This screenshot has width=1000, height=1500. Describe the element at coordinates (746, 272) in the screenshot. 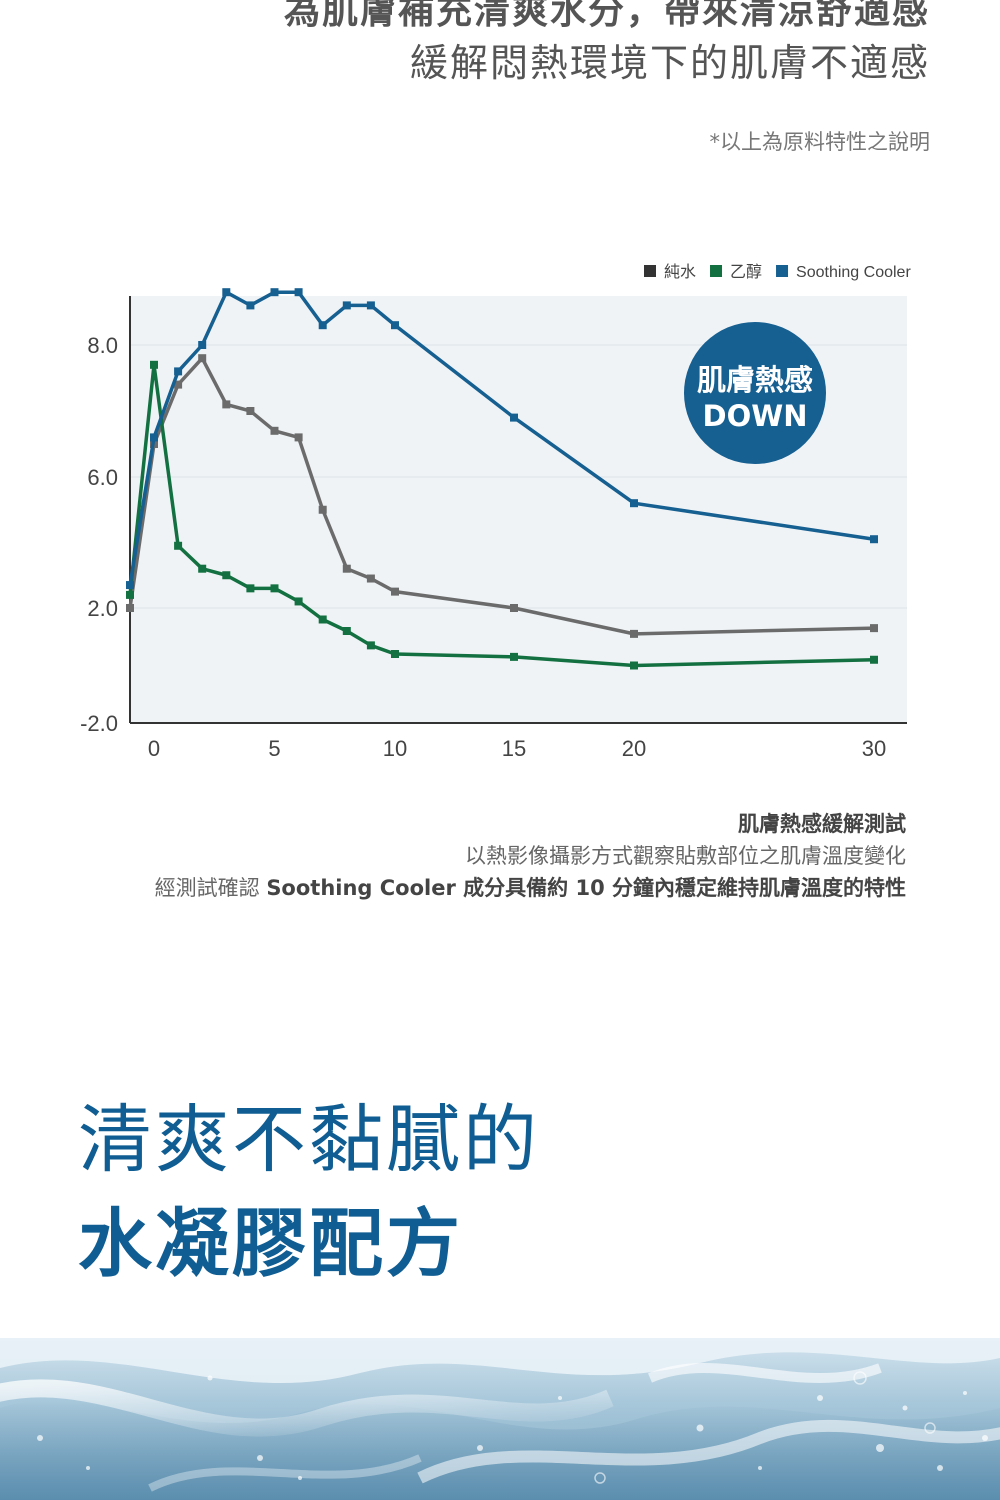

I see `legend-label: 乙醇` at that location.